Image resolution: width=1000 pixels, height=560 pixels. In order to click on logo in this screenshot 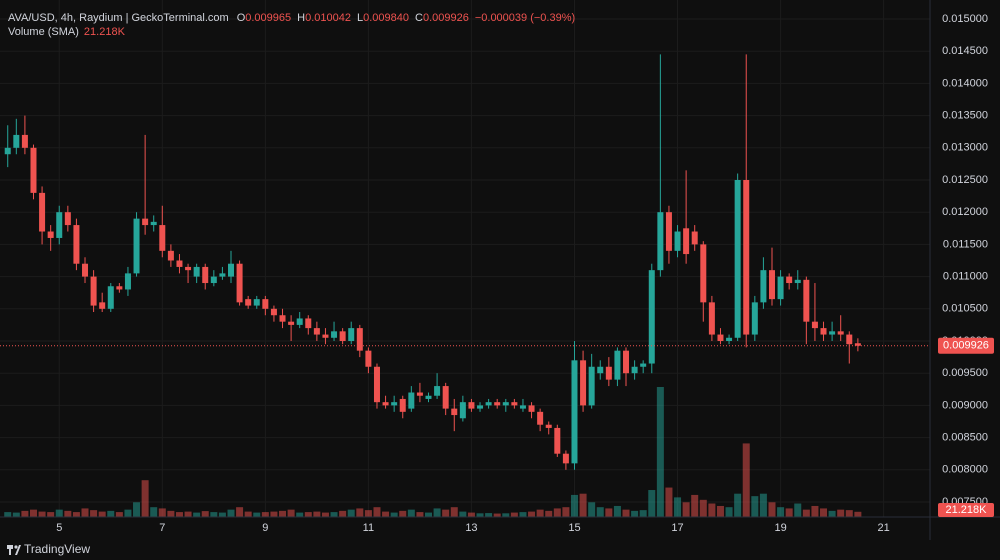, I will do `click(14, 550)`.